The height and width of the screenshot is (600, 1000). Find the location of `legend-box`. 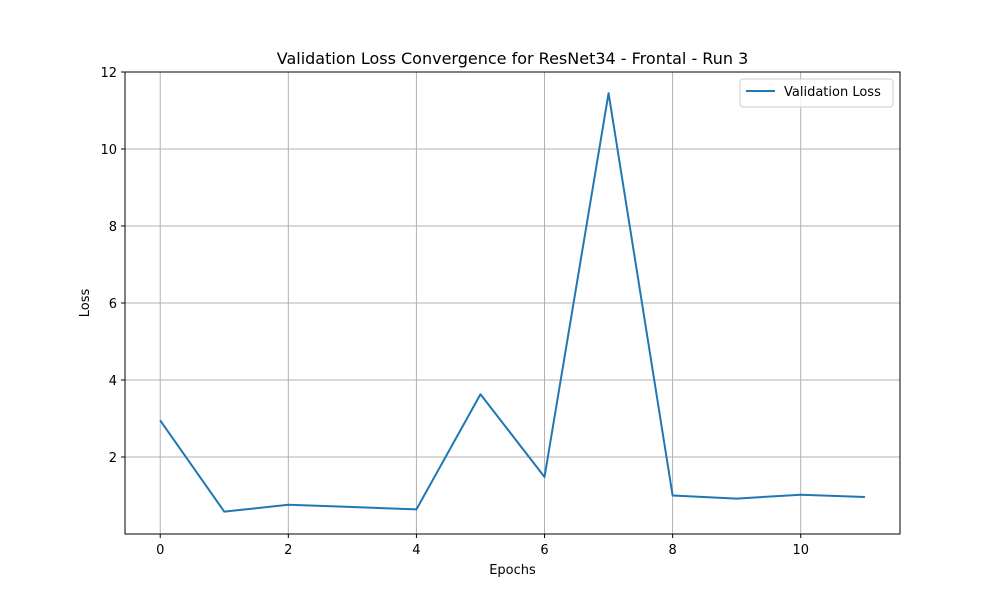

legend-box is located at coordinates (816, 93).